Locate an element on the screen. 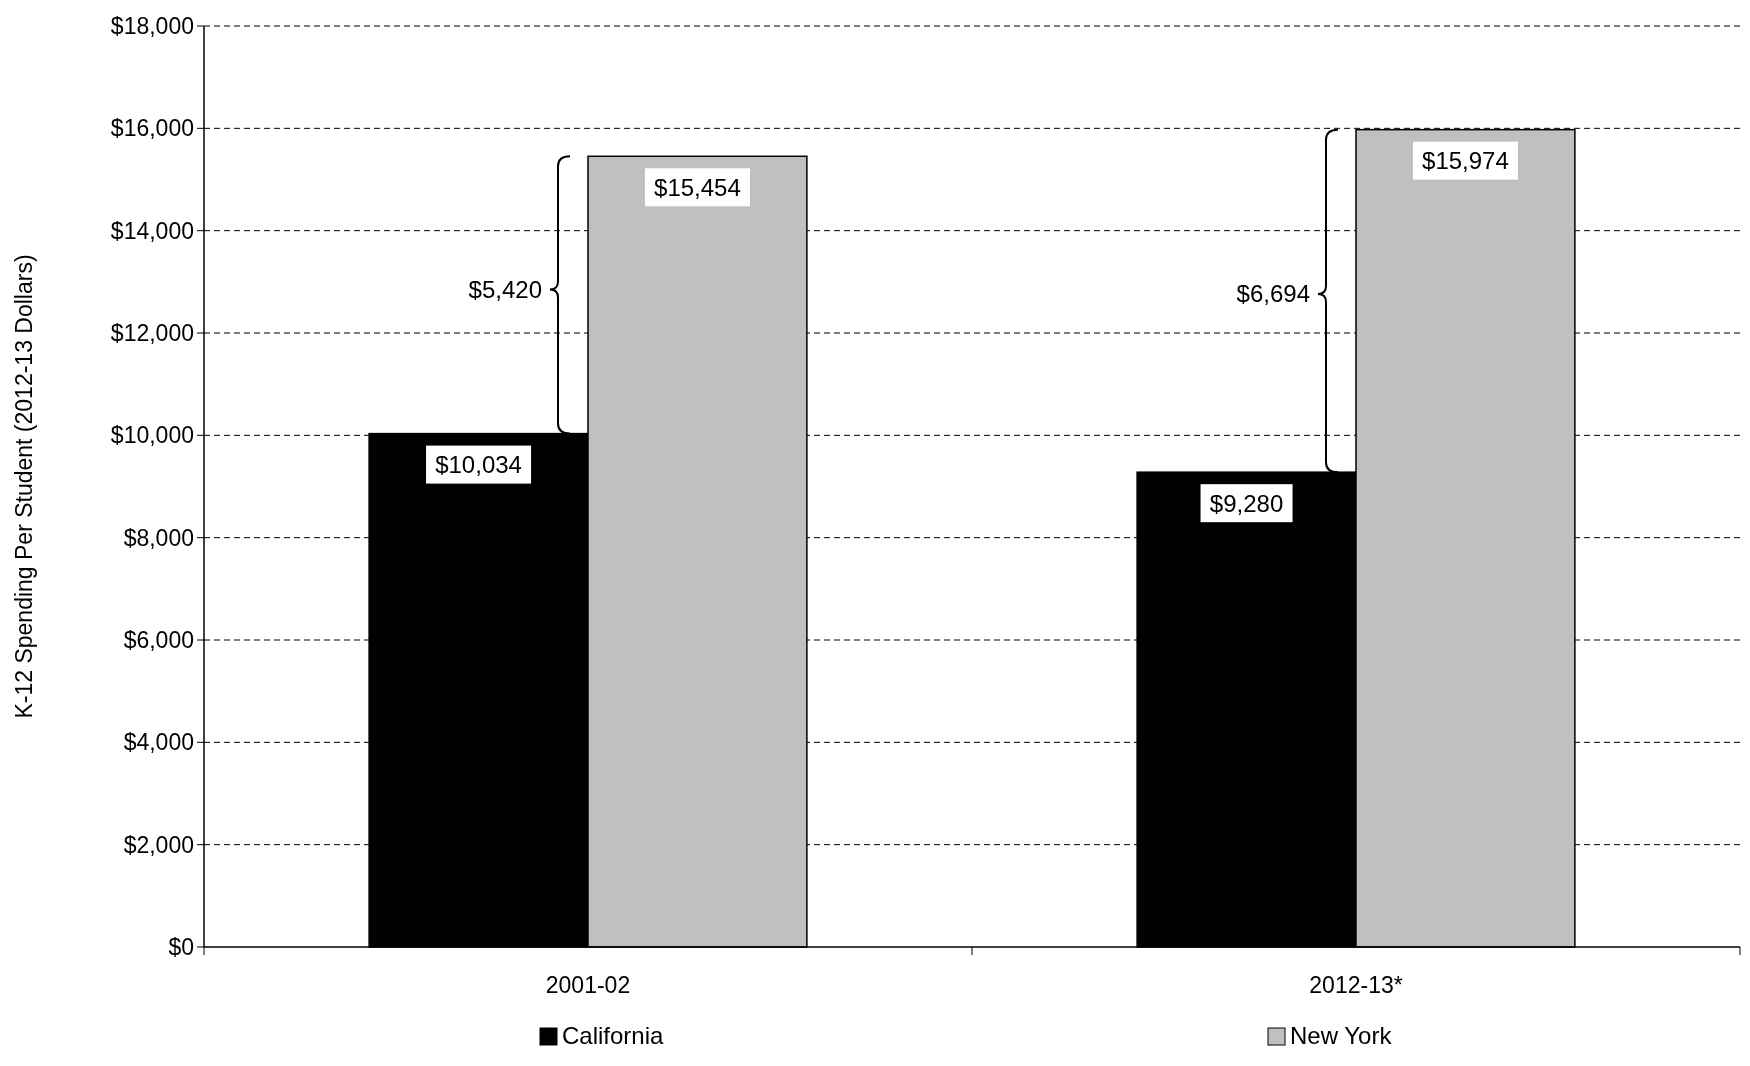 The width and height of the screenshot is (1750, 1066). annotation: $5,420 is located at coordinates (505, 289).